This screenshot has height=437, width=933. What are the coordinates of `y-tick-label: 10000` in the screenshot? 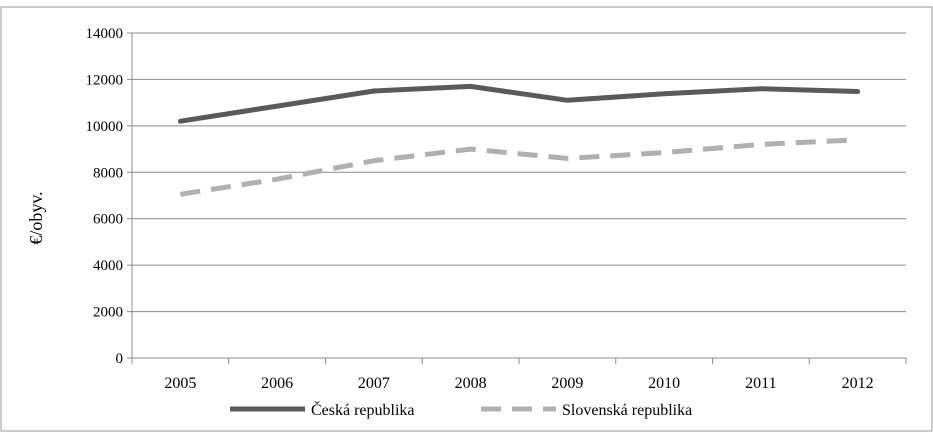 It's located at (105, 127).